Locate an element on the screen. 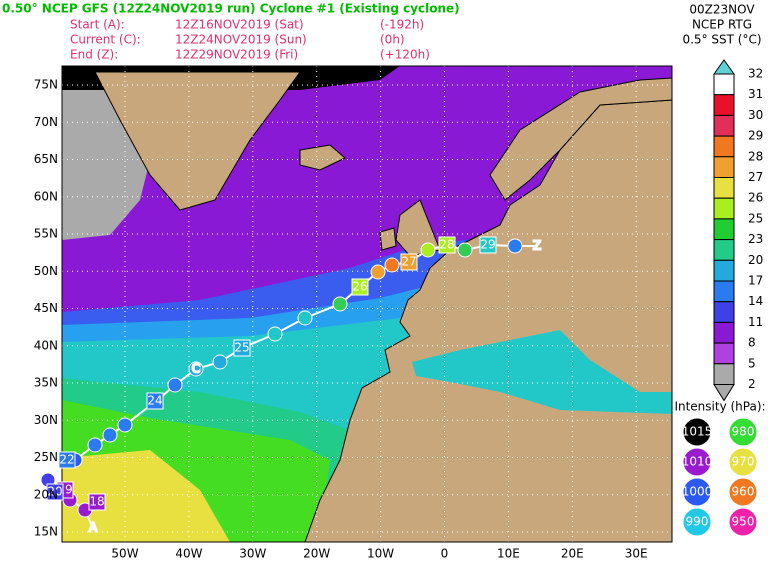 This screenshot has width=768, height=580. lat-label: 75N is located at coordinates (46, 85).